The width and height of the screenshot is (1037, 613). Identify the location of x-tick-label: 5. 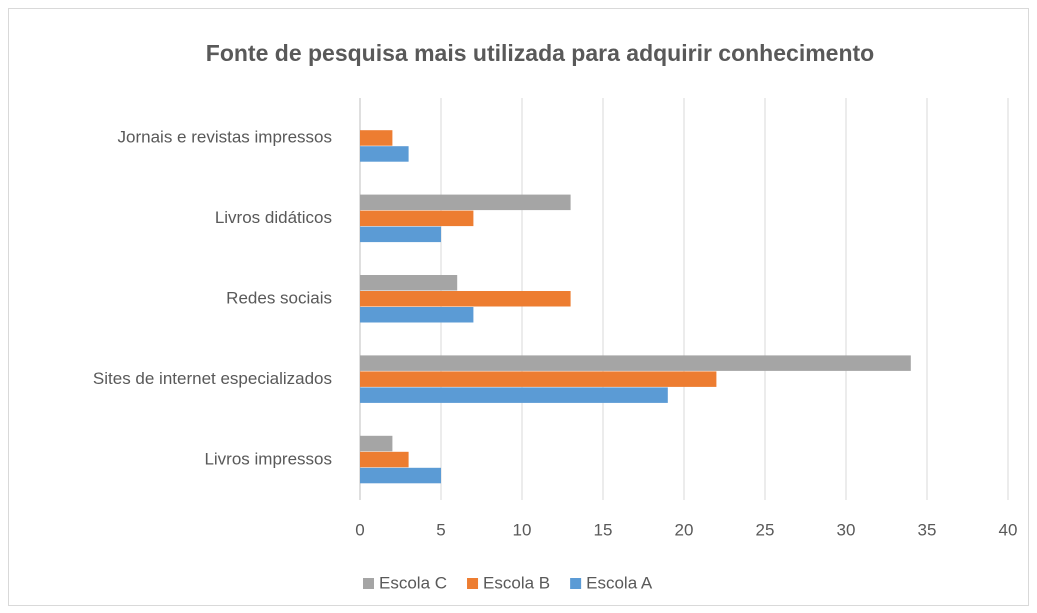
(440, 529).